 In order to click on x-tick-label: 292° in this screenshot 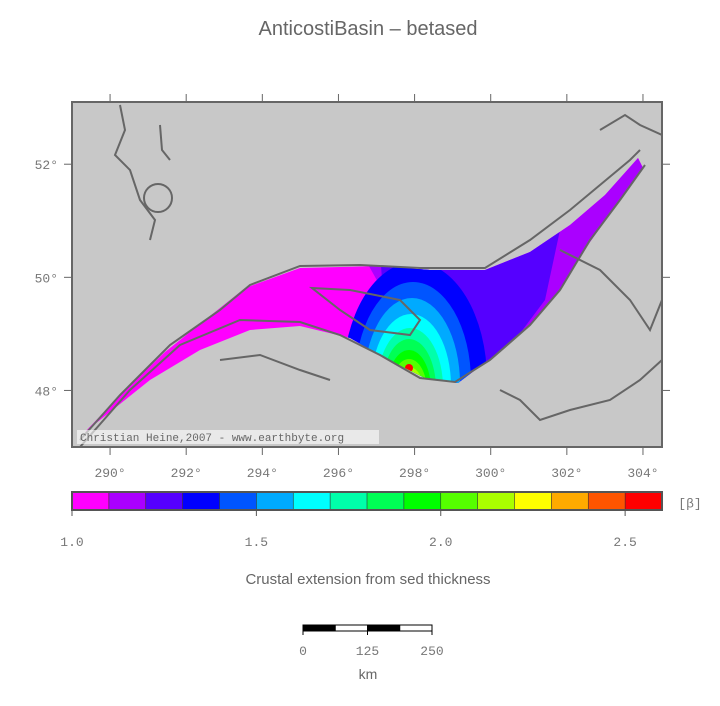, I will do `click(186, 473)`.